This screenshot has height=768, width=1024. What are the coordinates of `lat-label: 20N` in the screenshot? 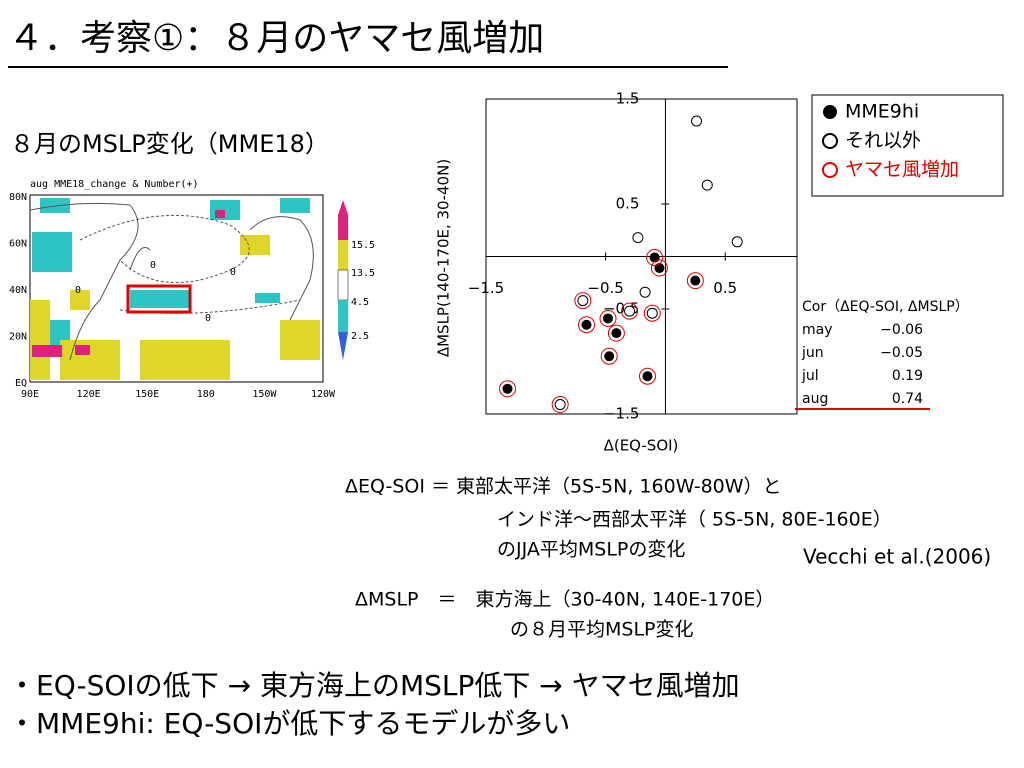 It's located at (18, 337).